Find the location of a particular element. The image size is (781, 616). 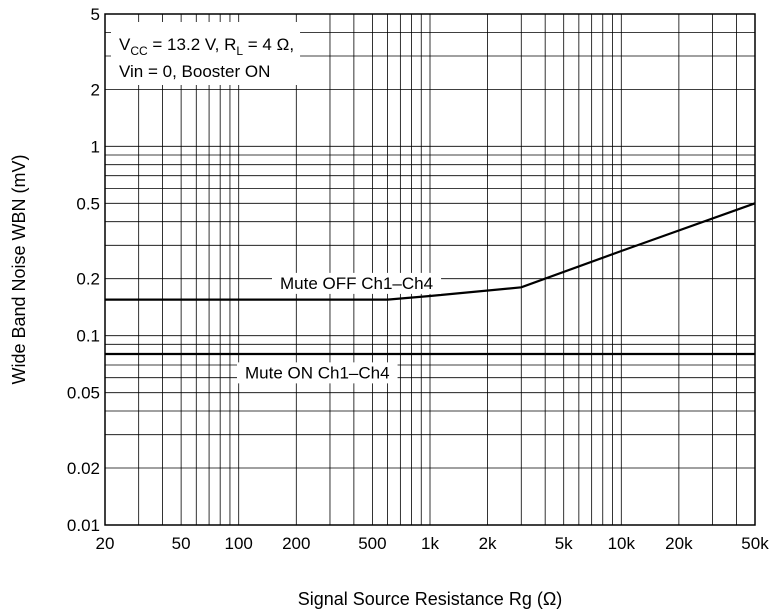

x-tick-label: 2k is located at coordinates (488, 543).